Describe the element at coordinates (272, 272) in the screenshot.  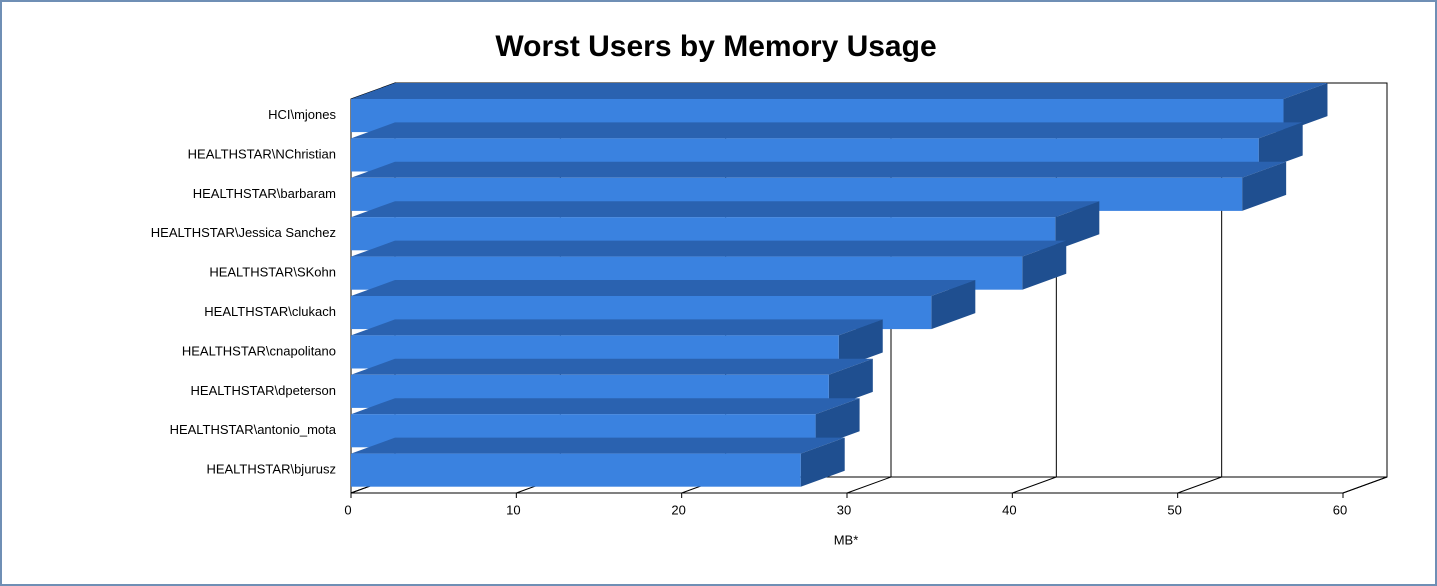
I see `y-tick-label: HEALTHSTAR\SKohn` at that location.